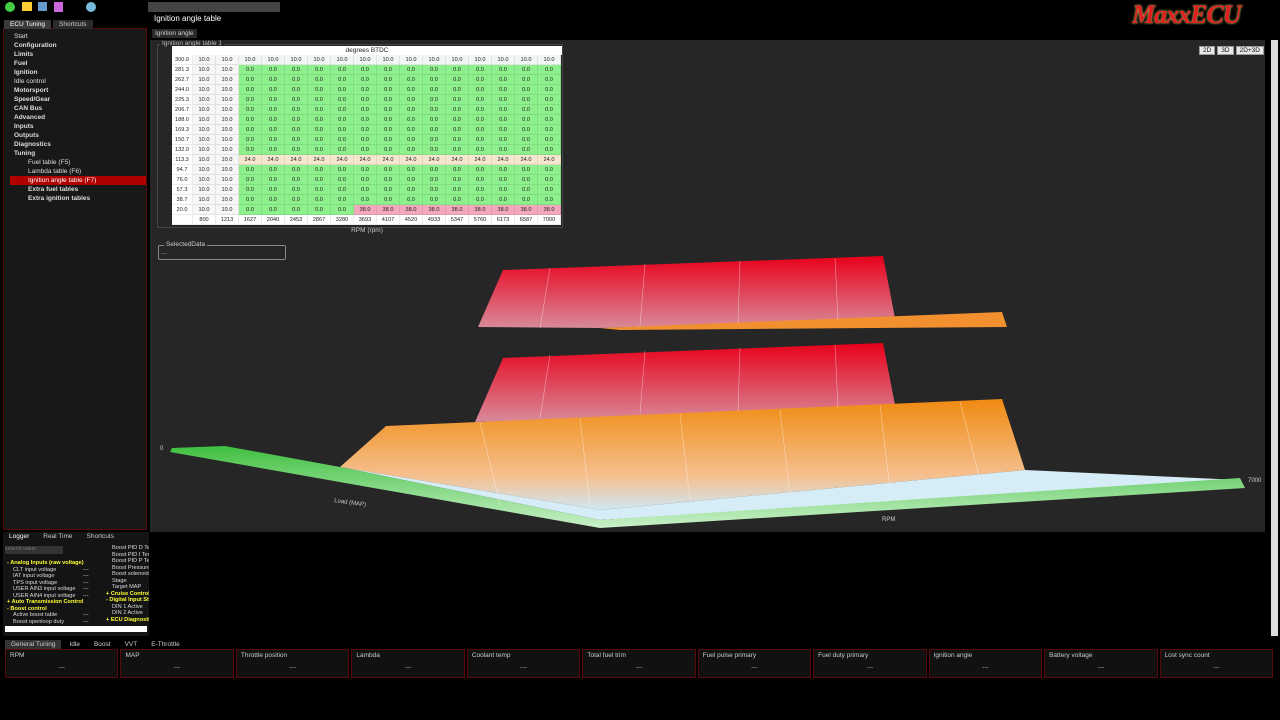  Describe the element at coordinates (28, 24) in the screenshot. I see `tab: ECU Tuning` at that location.